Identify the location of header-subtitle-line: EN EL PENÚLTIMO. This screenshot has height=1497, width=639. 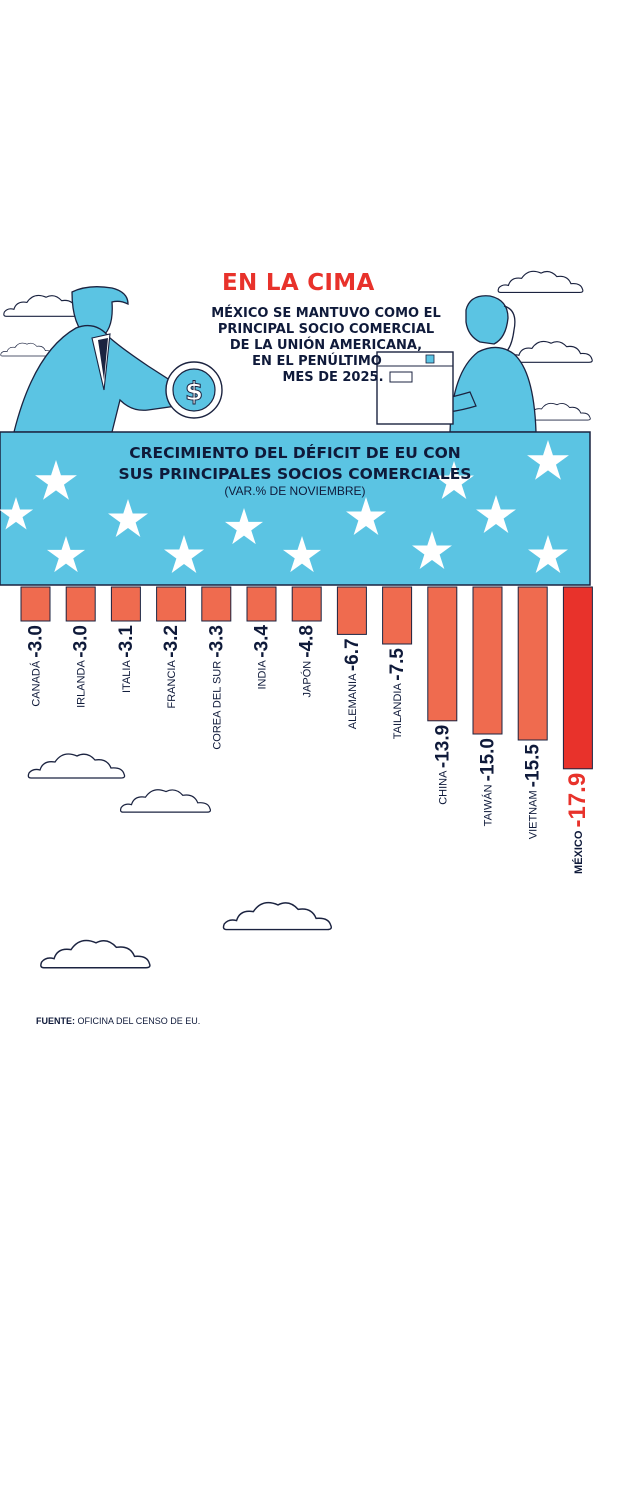
(317, 361).